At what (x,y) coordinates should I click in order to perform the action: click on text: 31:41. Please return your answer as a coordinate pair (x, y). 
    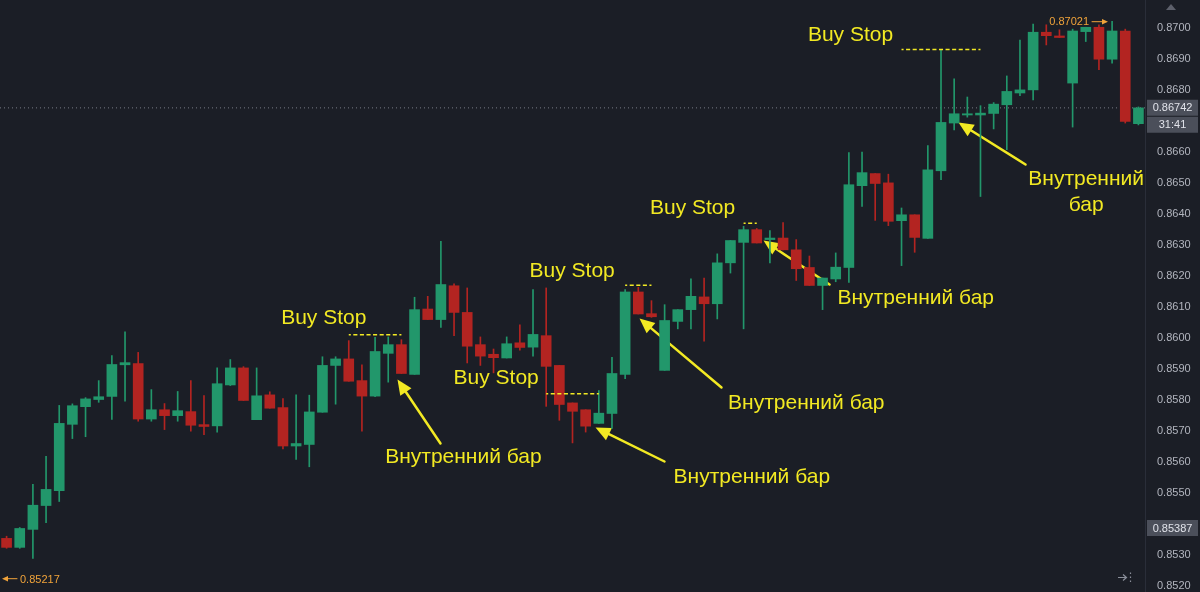
    Looking at the image, I should click on (1172, 124).